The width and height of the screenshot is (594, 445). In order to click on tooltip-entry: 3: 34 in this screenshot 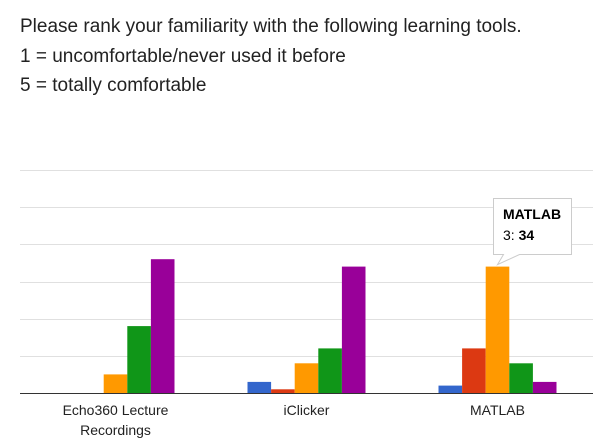, I will do `click(518, 235)`.